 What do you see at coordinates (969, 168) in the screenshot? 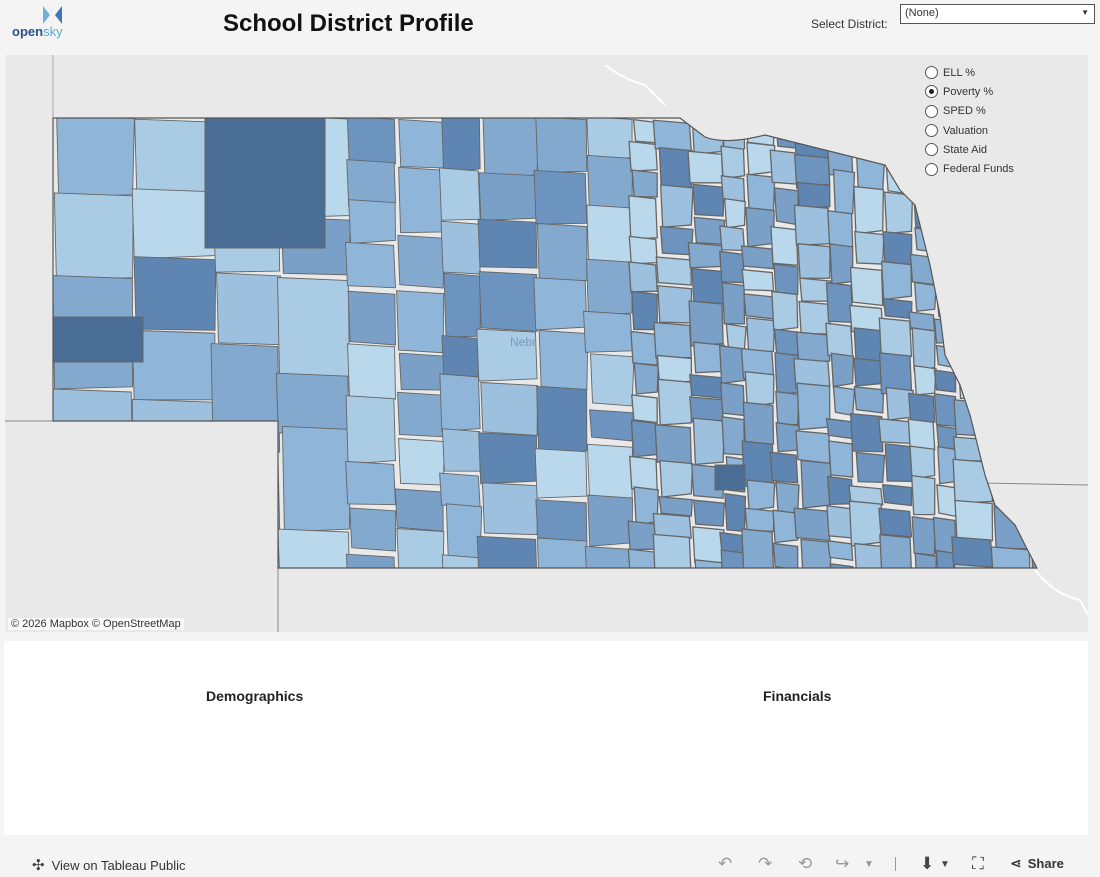
I see `metric-option: Federal Funds` at bounding box center [969, 168].